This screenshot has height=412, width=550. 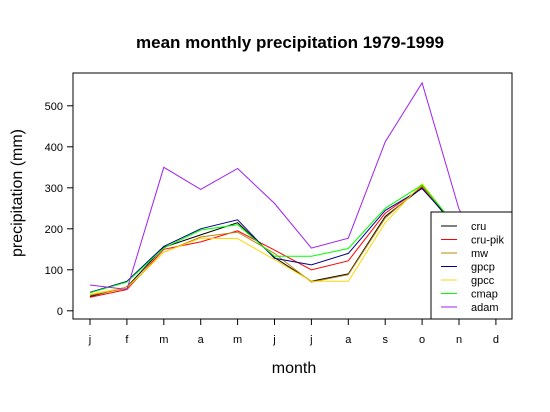 What do you see at coordinates (483, 281) in the screenshot?
I see `legend-label-gpcc: gpcc` at bounding box center [483, 281].